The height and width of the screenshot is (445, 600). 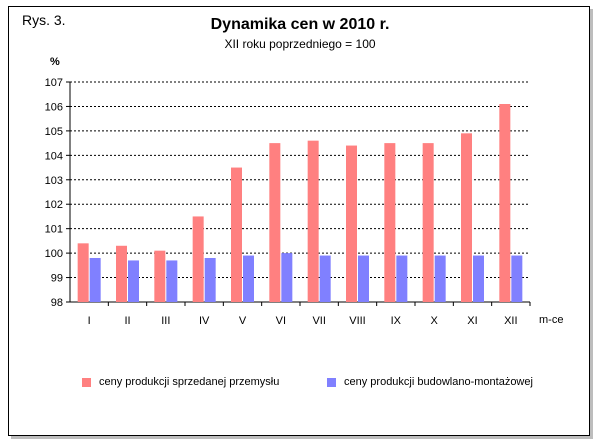 What do you see at coordinates (54, 107) in the screenshot?
I see `y-tick-label: 106` at bounding box center [54, 107].